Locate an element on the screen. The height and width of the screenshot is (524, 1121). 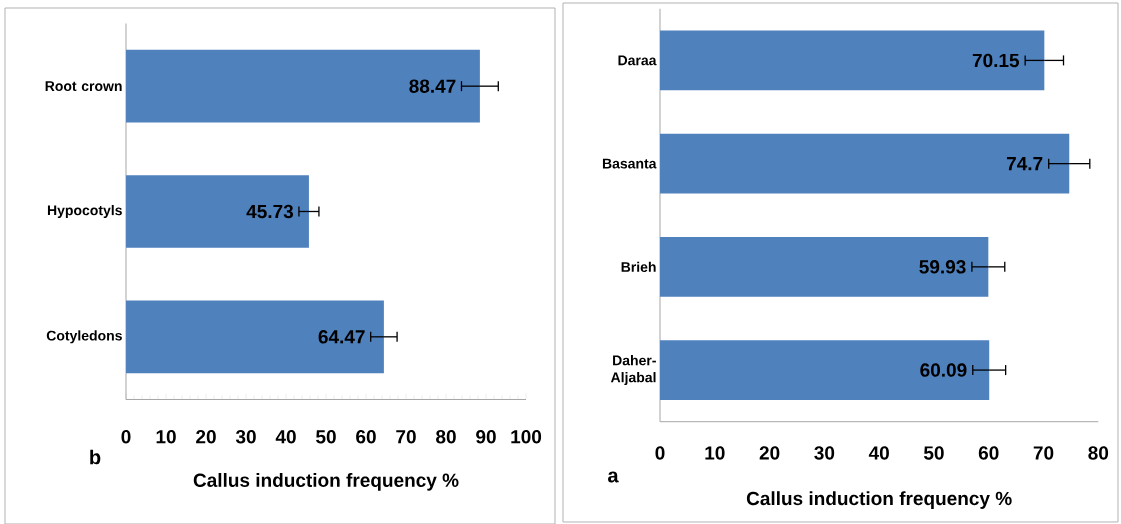
y-tick-label: Basanta is located at coordinates (629, 163).